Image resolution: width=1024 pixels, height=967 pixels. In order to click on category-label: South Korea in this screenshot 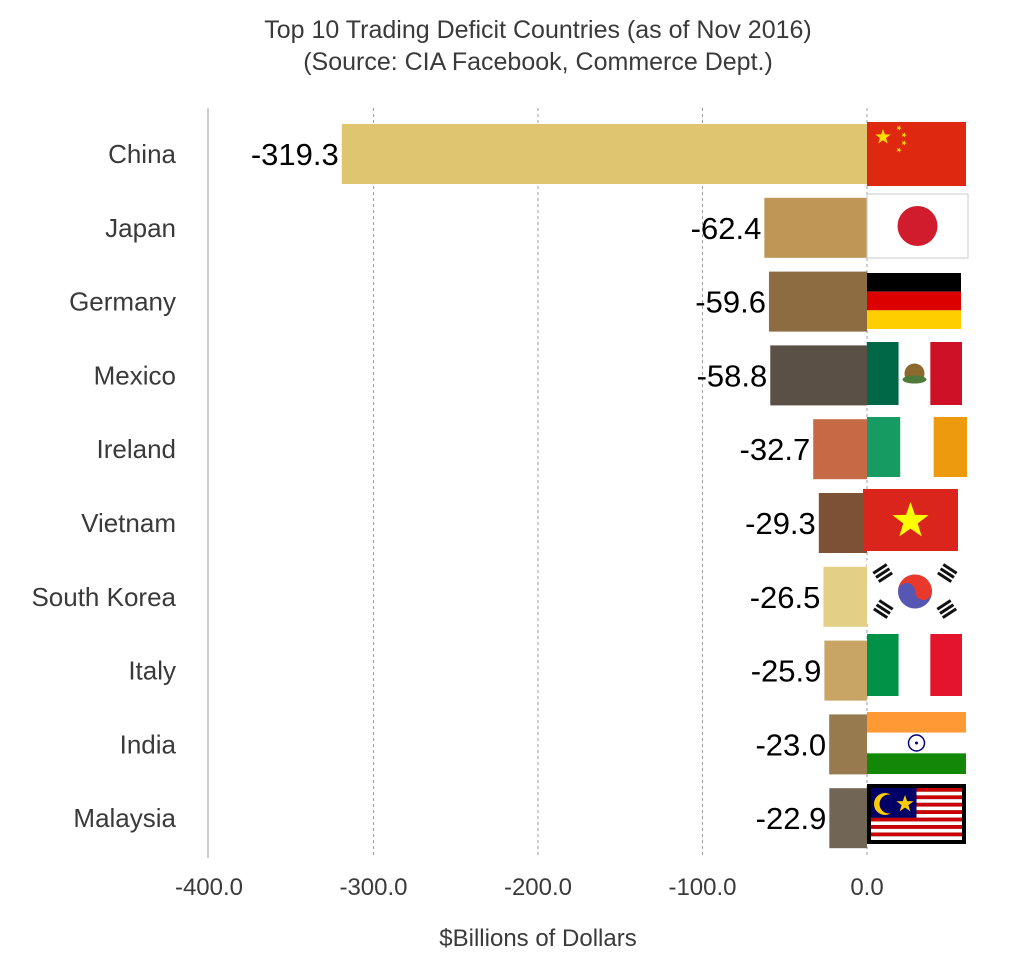, I will do `click(103, 597)`.